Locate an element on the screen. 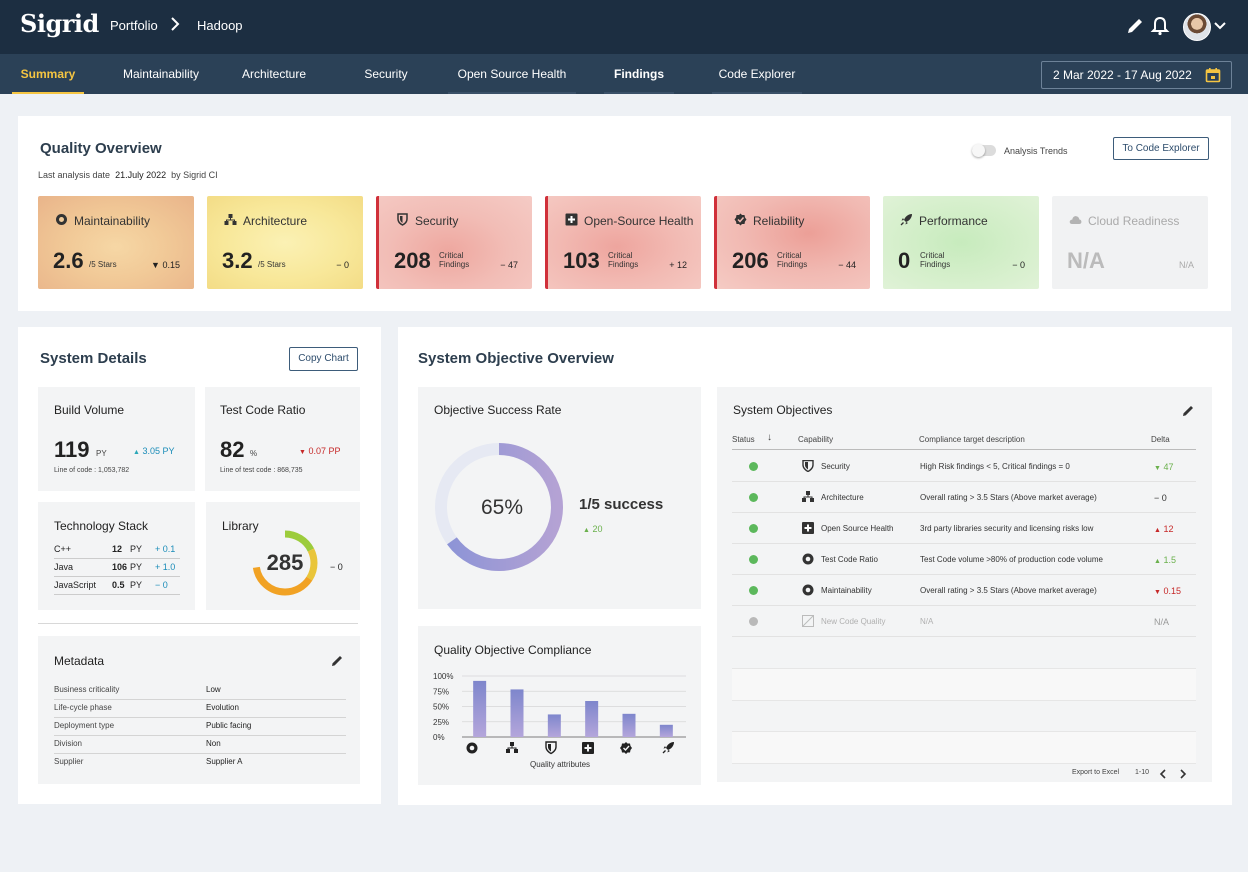 The image size is (1248, 872). metadata-panel is located at coordinates (199, 710).